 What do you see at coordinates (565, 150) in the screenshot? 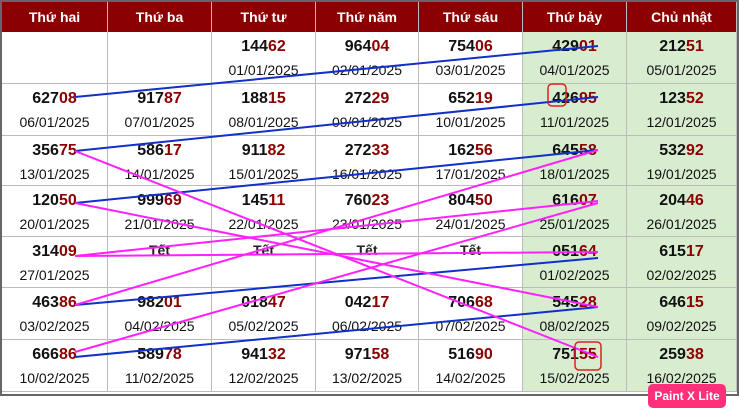
I see `number-head: 645` at bounding box center [565, 150].